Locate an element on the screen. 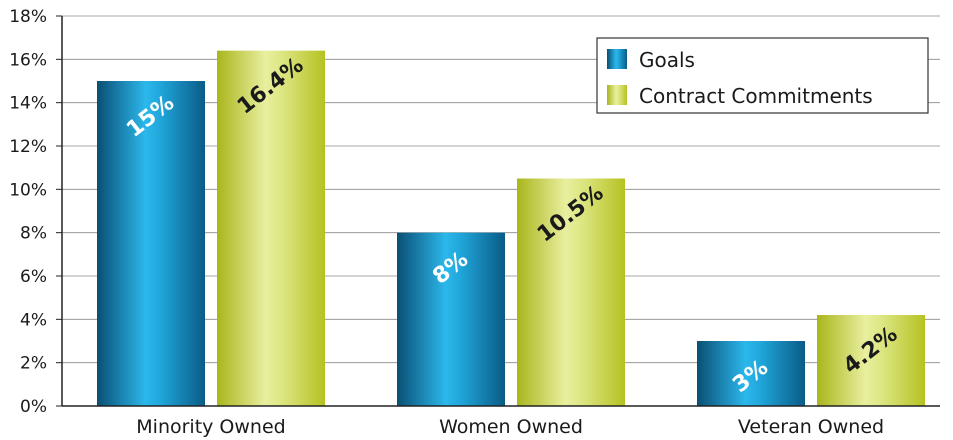 The height and width of the screenshot is (440, 953). x-category-label: Women Owned is located at coordinates (511, 427).